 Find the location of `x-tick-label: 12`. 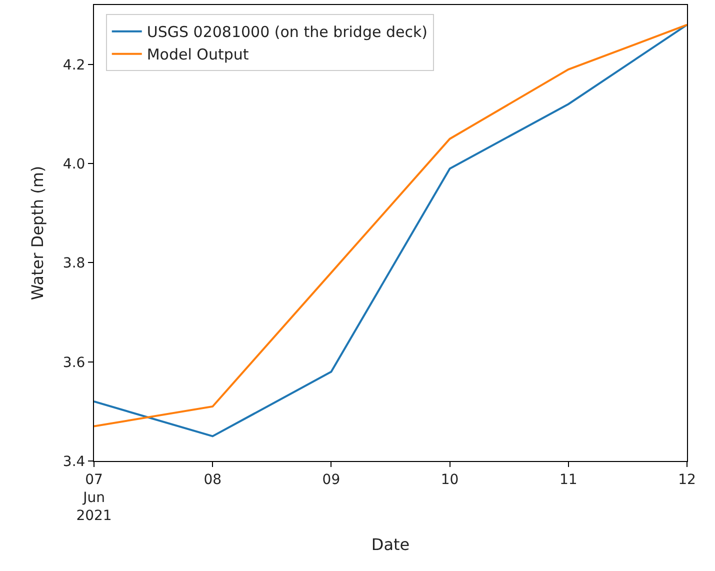

x-tick-label: 12 is located at coordinates (687, 480).